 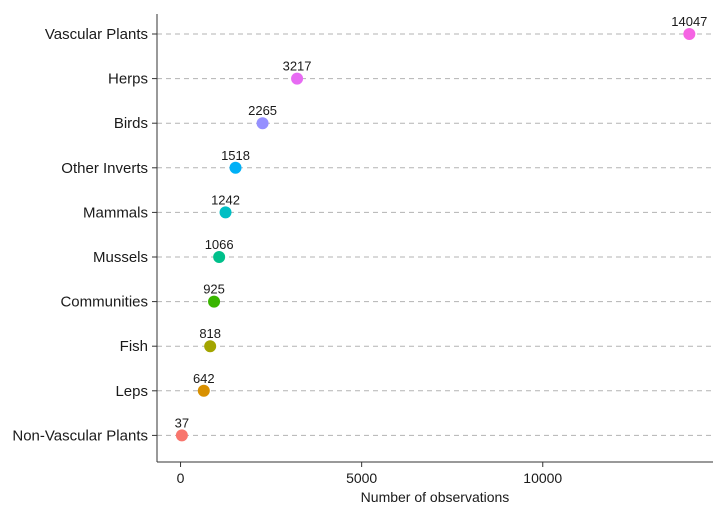 I want to click on data-label: 14047, so click(x=689, y=21).